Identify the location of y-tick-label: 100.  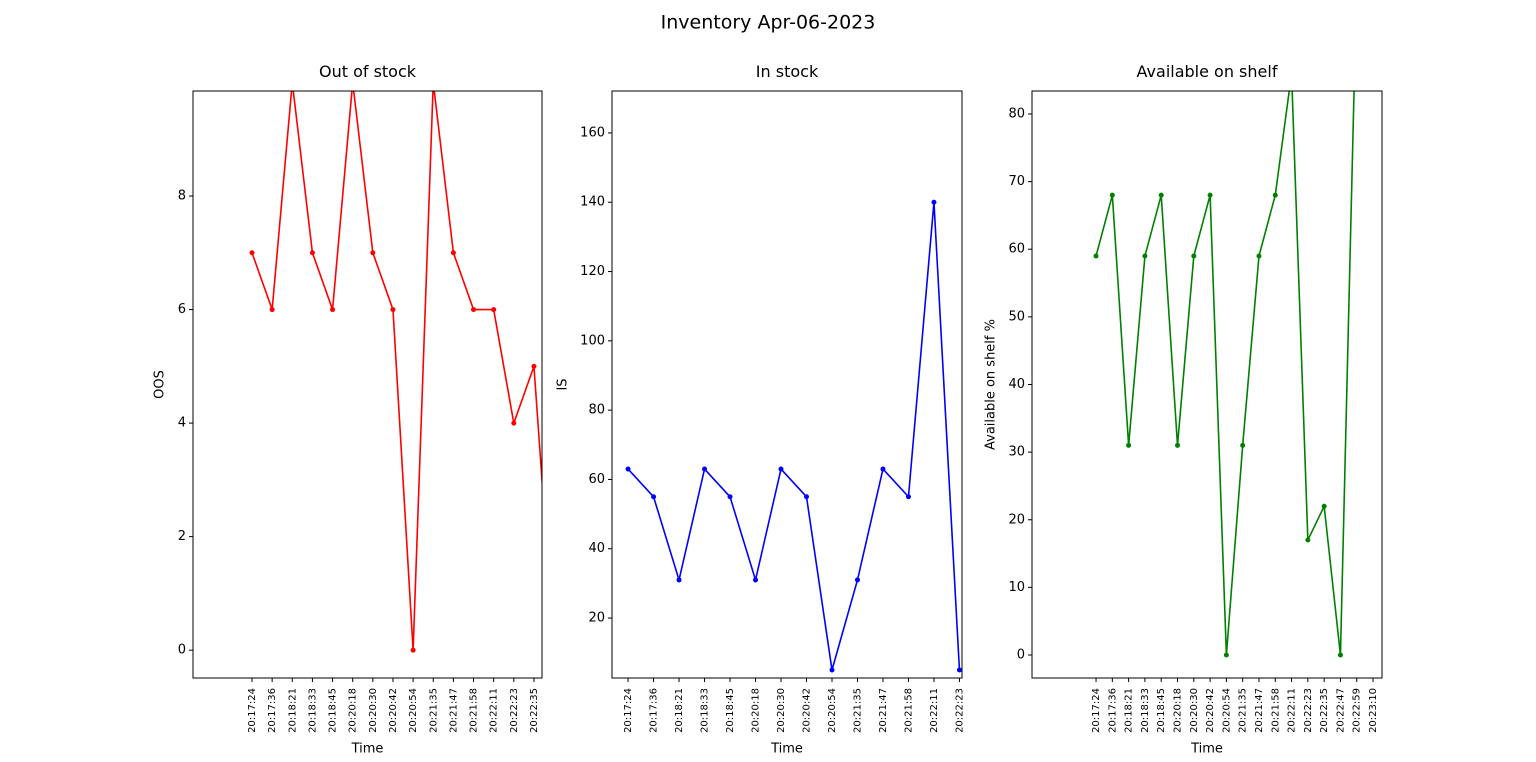
(592, 340).